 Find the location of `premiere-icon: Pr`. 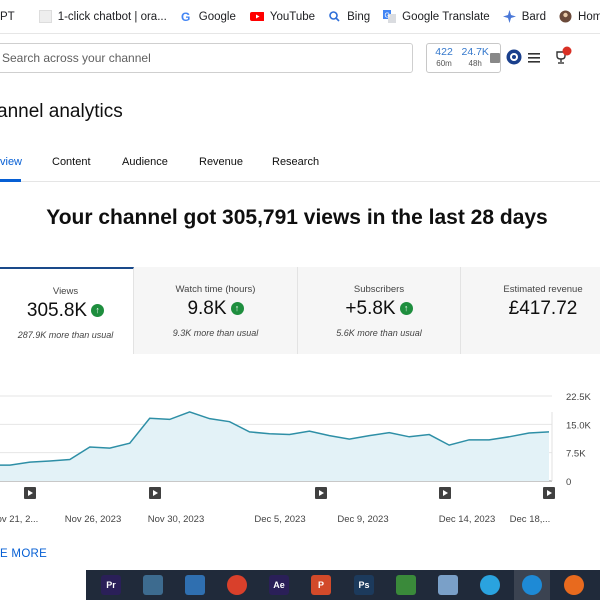

premiere-icon: Pr is located at coordinates (111, 585).